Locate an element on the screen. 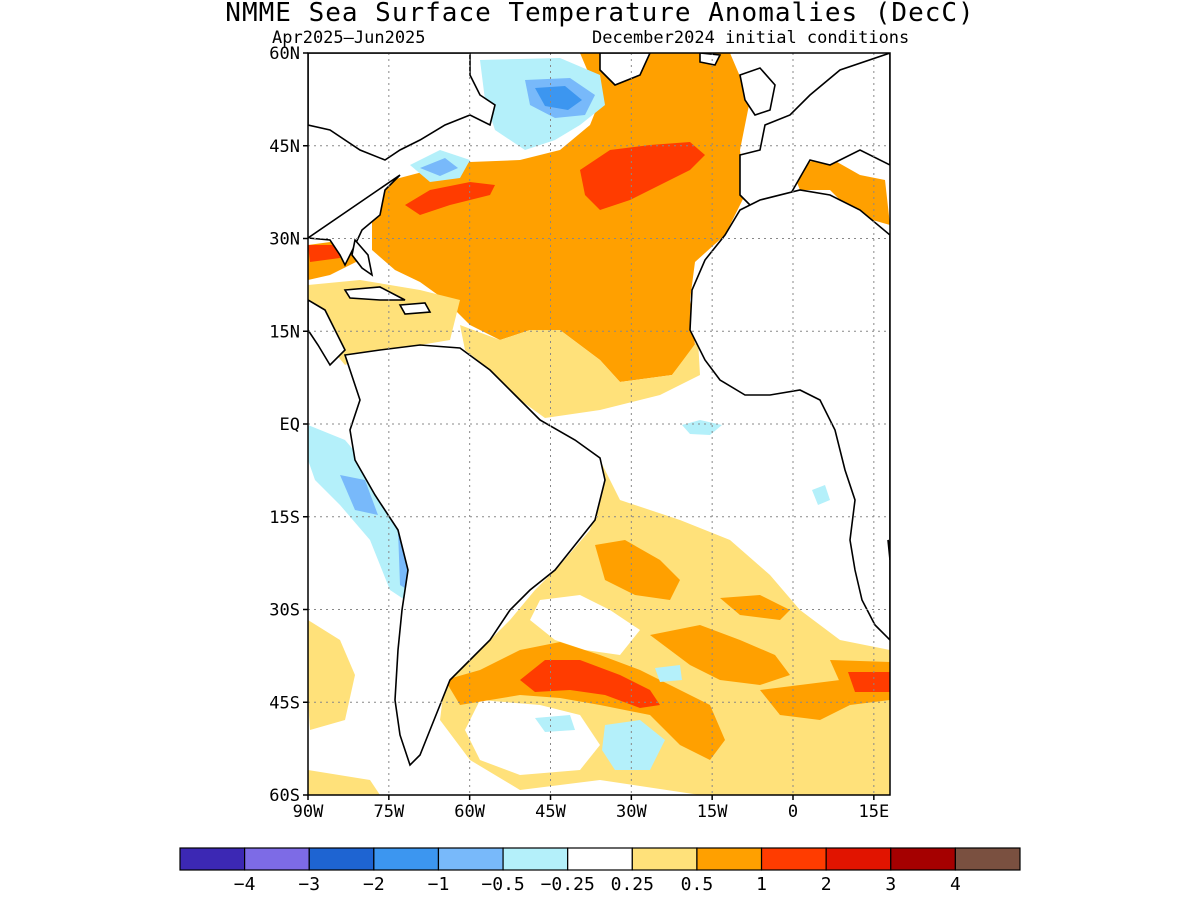 The width and height of the screenshot is (1200, 900). lat-tick-label: 15S is located at coordinates (284, 518).